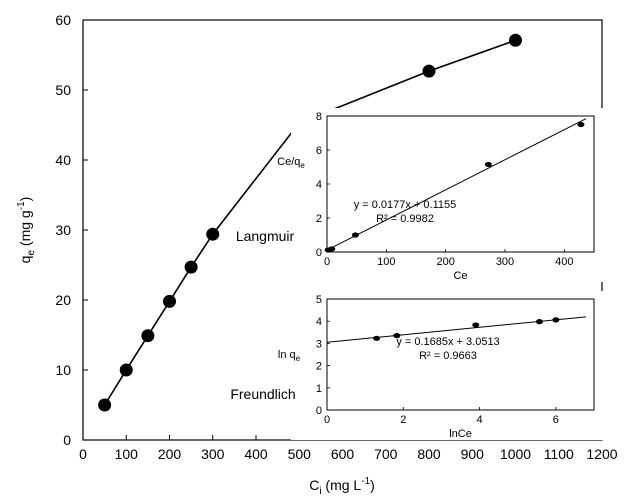 The width and height of the screenshot is (632, 502). What do you see at coordinates (515, 454) in the screenshot?
I see `x-tick-label: 1000` at bounding box center [515, 454].